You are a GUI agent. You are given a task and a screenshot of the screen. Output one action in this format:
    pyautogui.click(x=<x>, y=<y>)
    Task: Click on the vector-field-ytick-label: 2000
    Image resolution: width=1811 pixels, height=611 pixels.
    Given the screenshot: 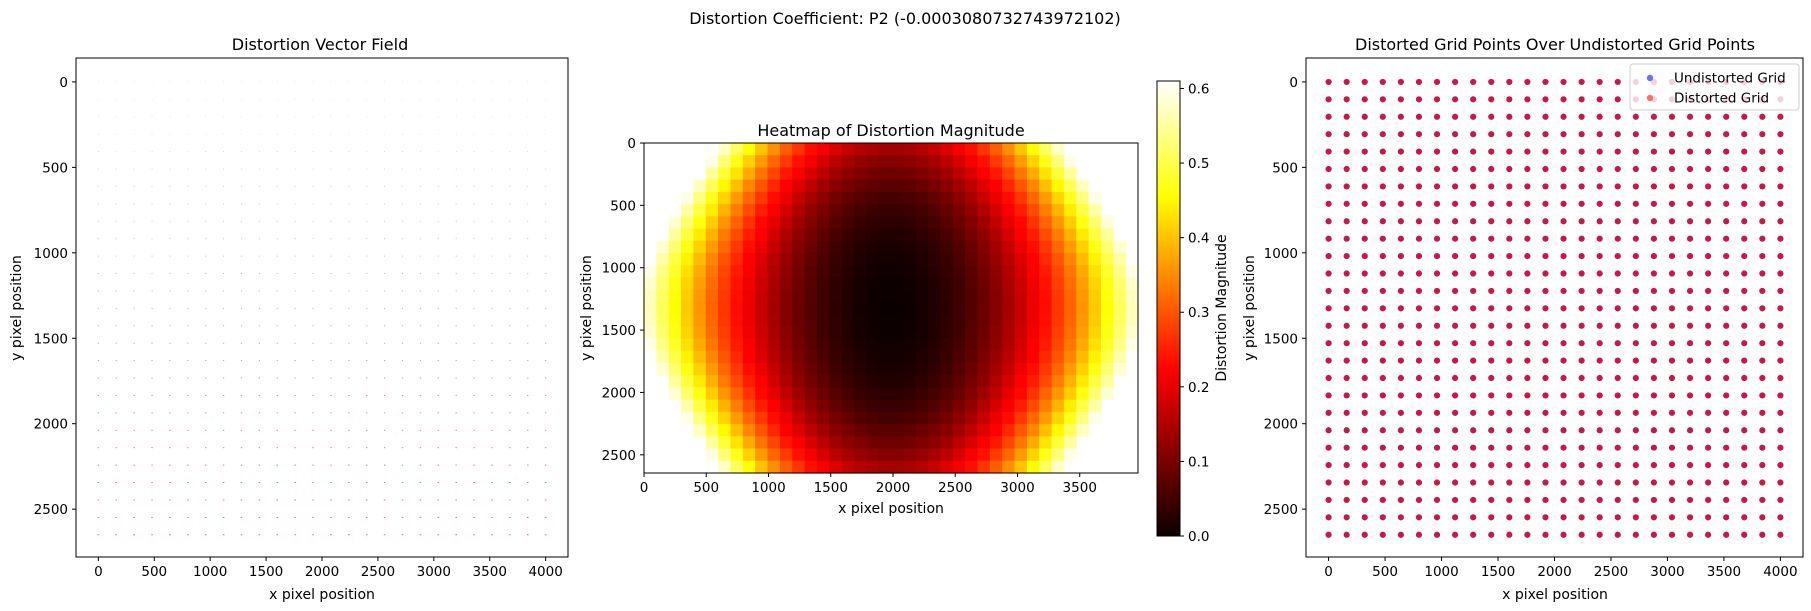 What is the action you would take?
    pyautogui.click(x=51, y=425)
    